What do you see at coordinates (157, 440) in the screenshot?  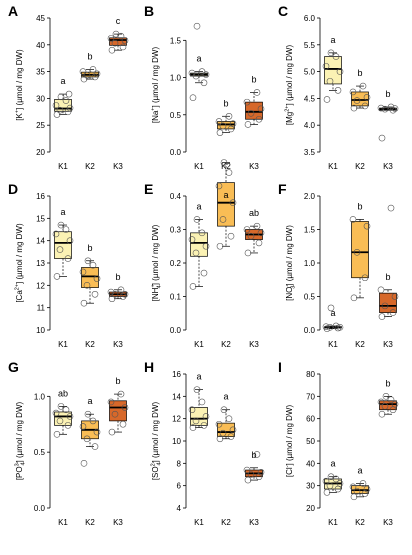 I see `y-axis-label: [SO2-4] (µmol / mg DW)` at bounding box center [157, 440].